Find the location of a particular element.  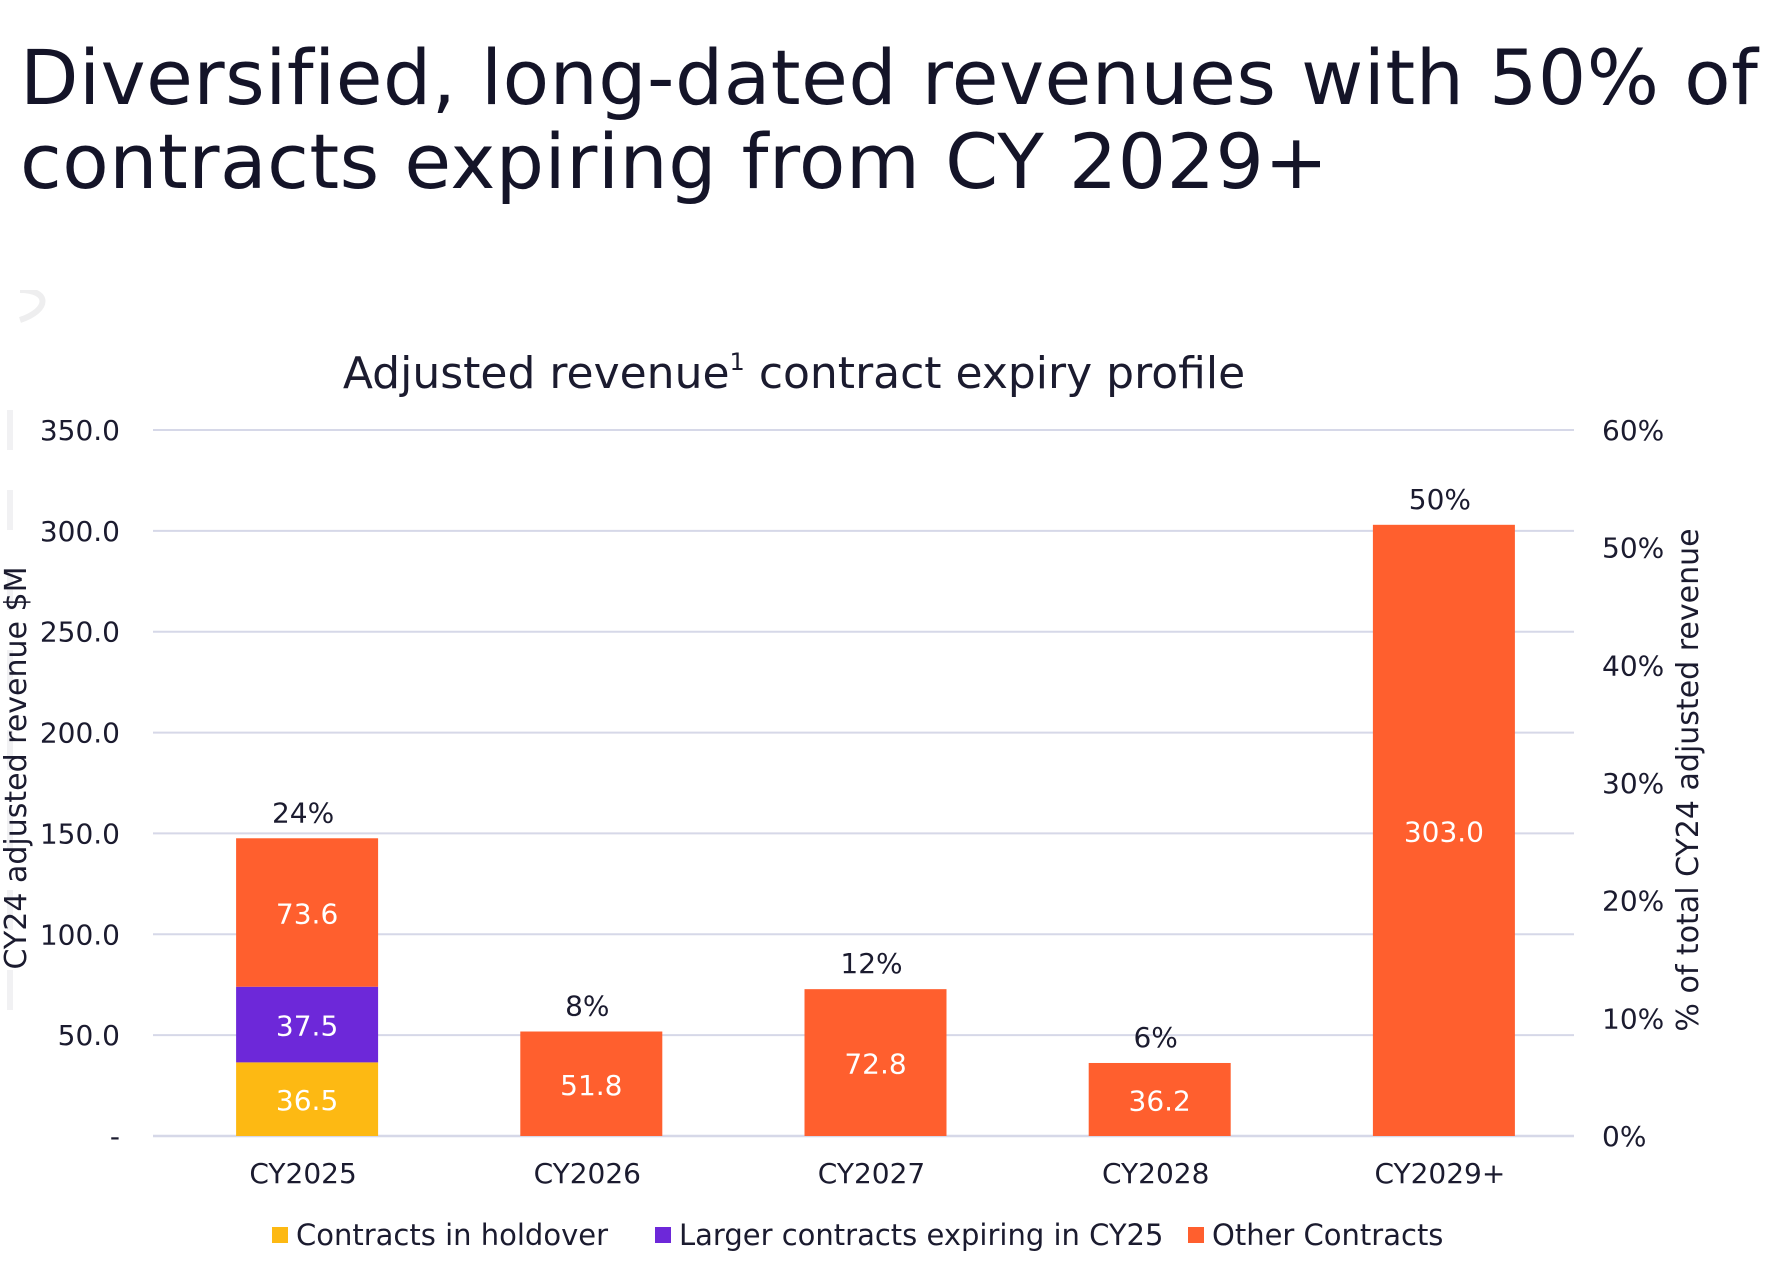

bar-value-label: 37.5 is located at coordinates (307, 1026).